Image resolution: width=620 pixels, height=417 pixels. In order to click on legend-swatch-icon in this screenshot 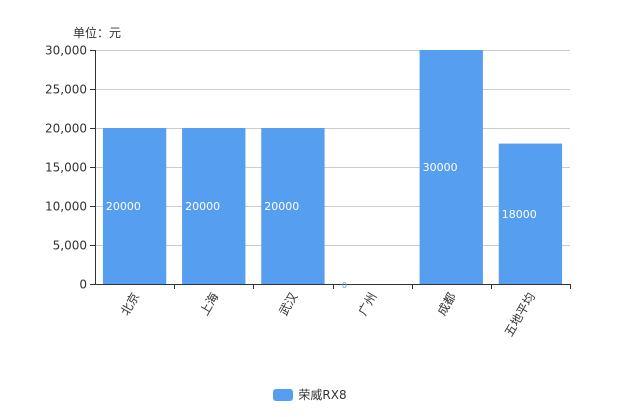, I will do `click(283, 394)`.